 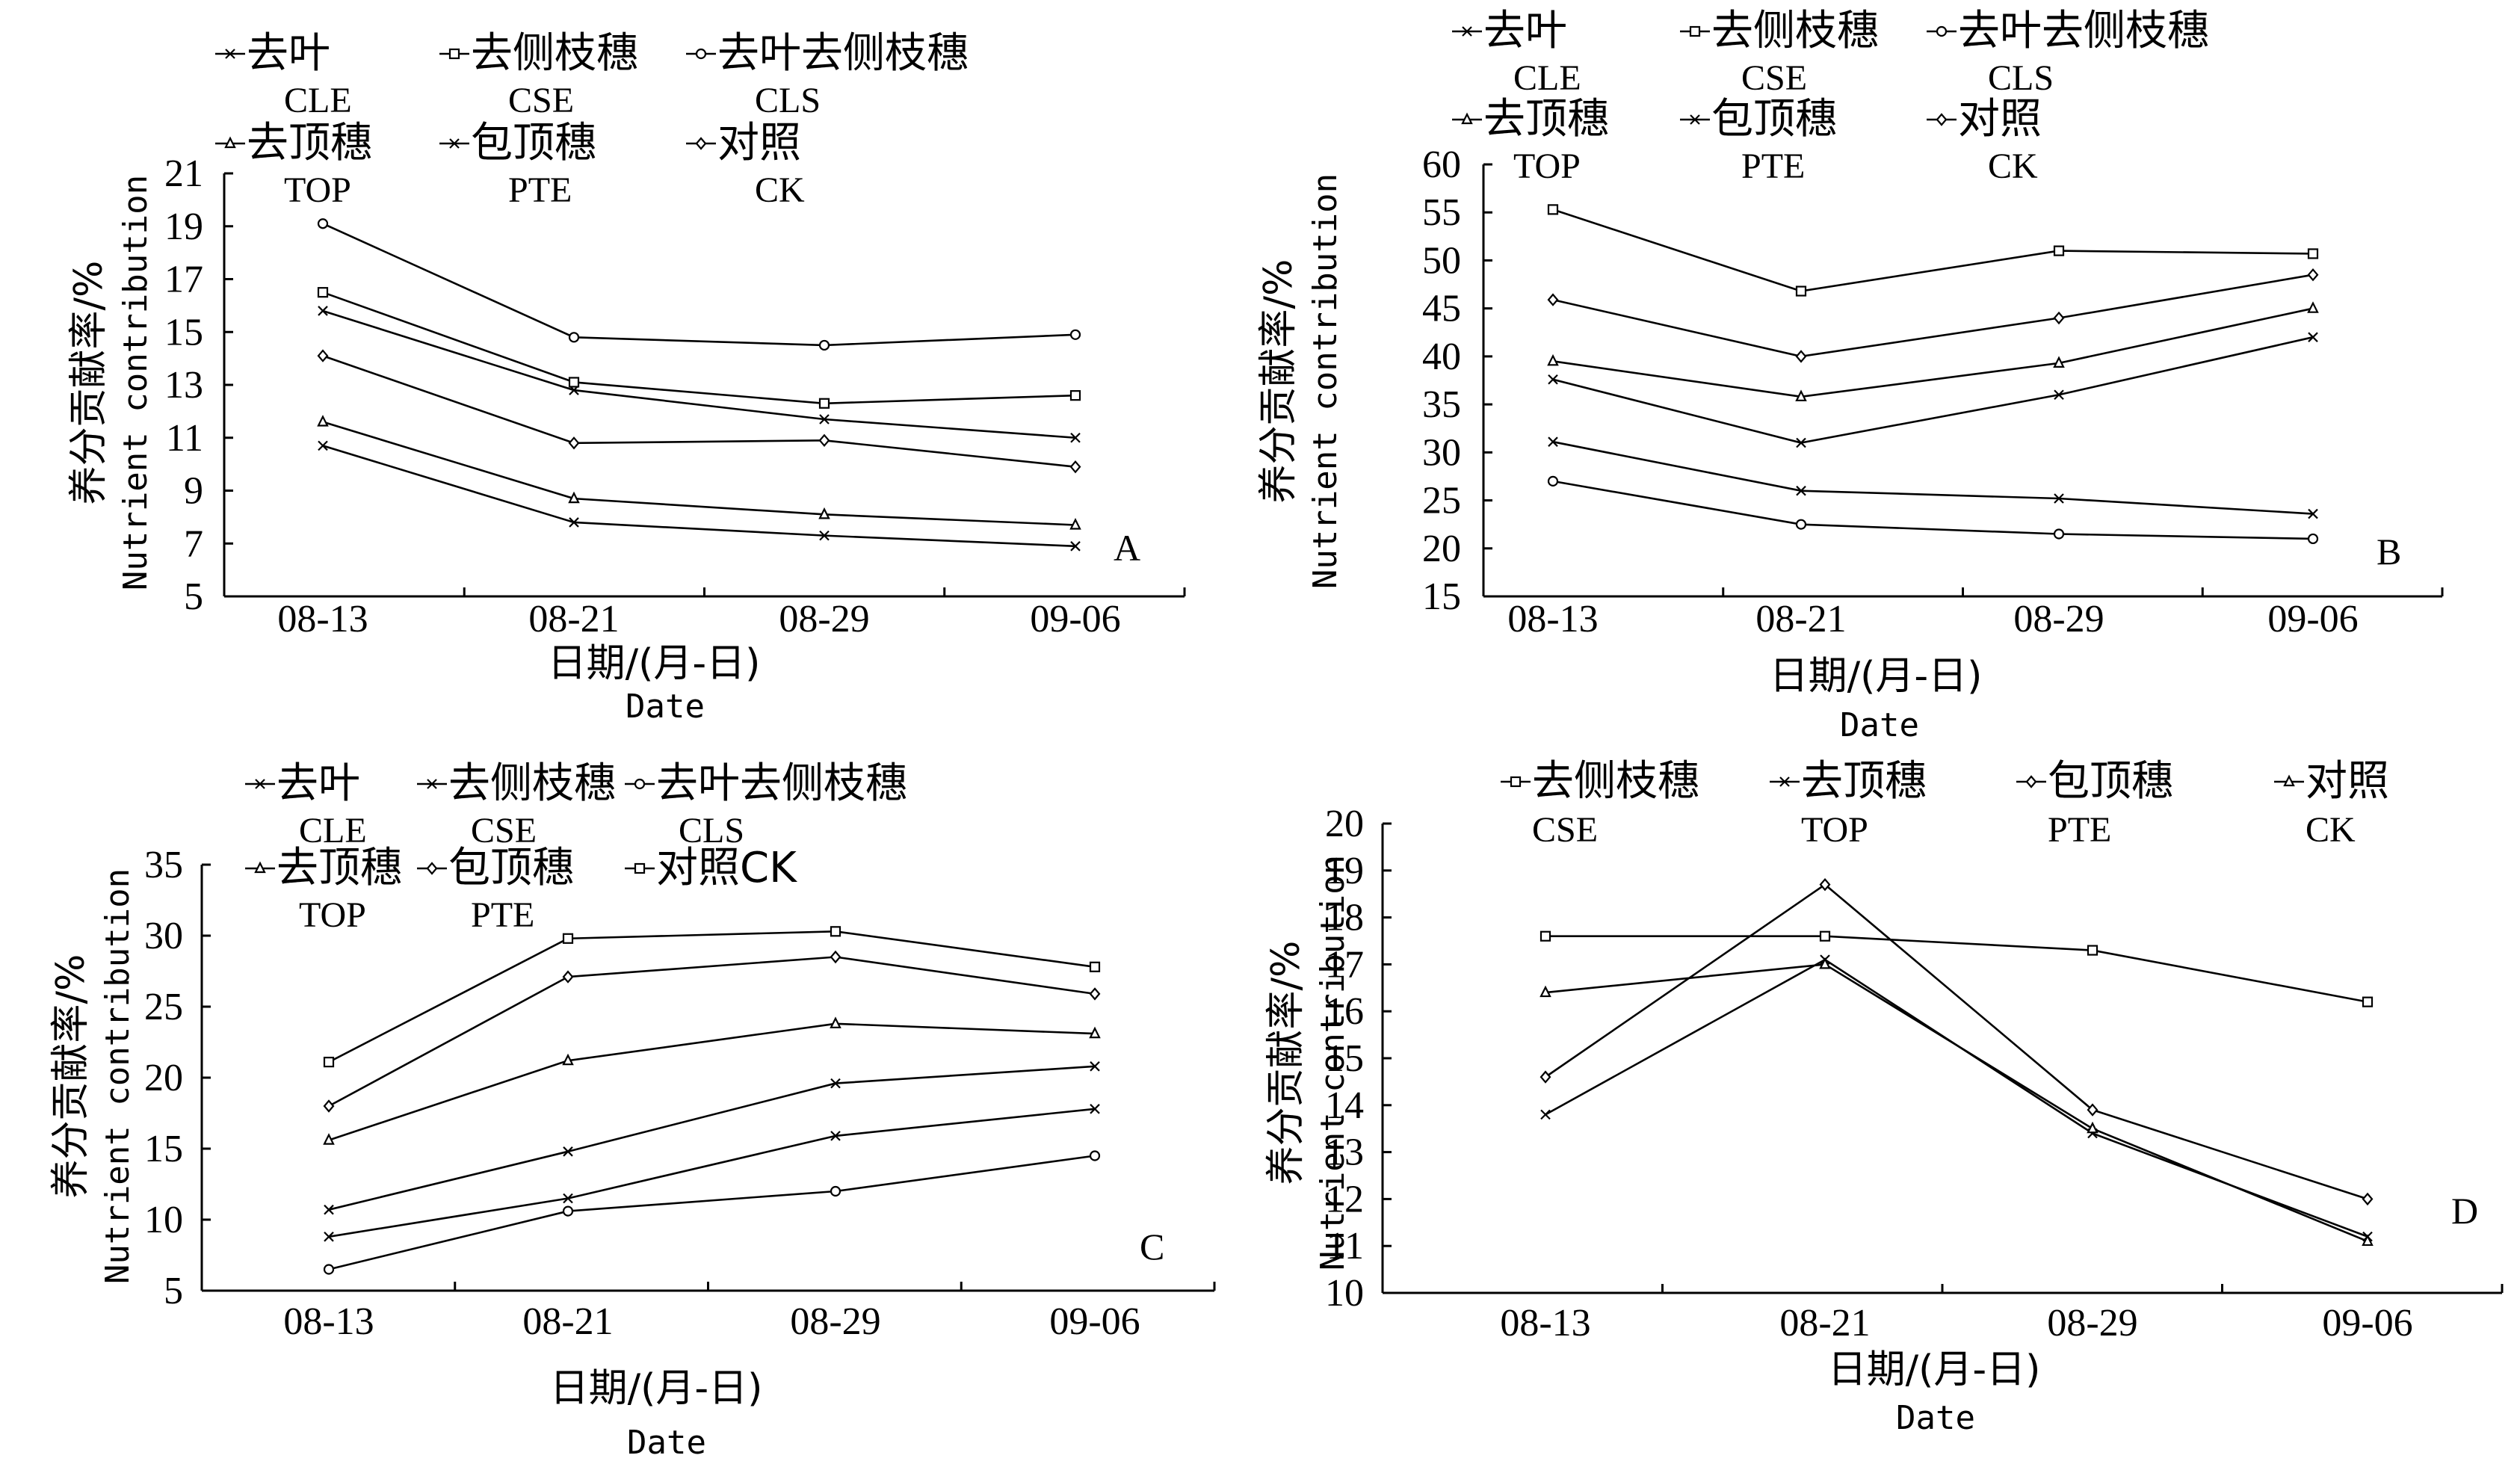 I want to click on series-cle, so click(x=699, y=374).